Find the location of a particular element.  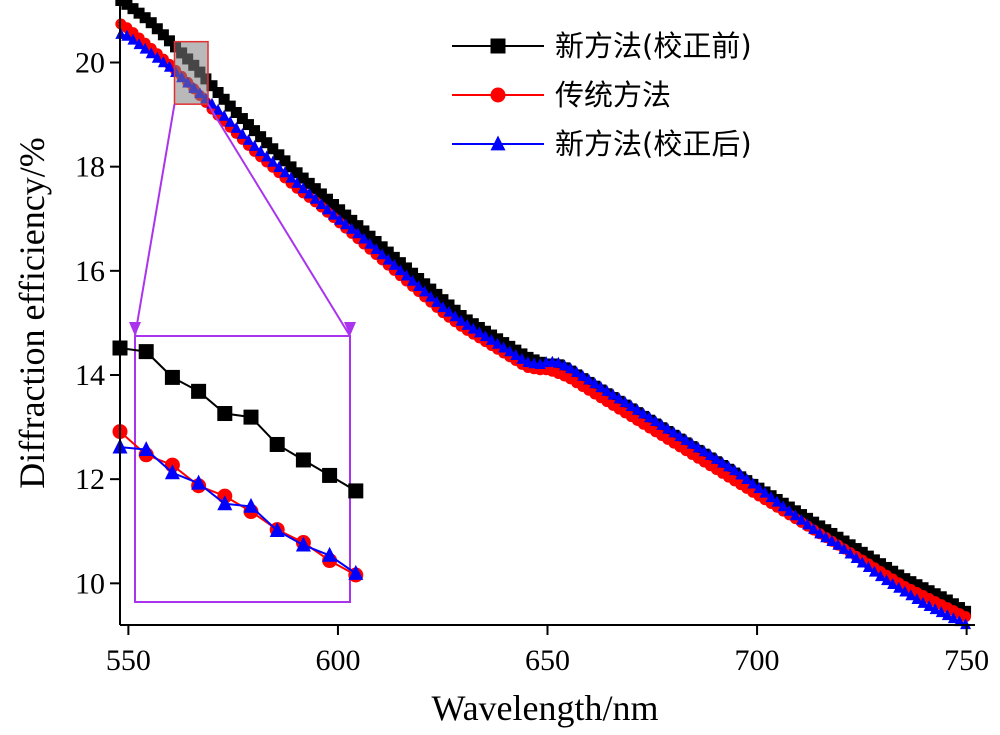

y-tick-label: 16 is located at coordinates (90, 271).